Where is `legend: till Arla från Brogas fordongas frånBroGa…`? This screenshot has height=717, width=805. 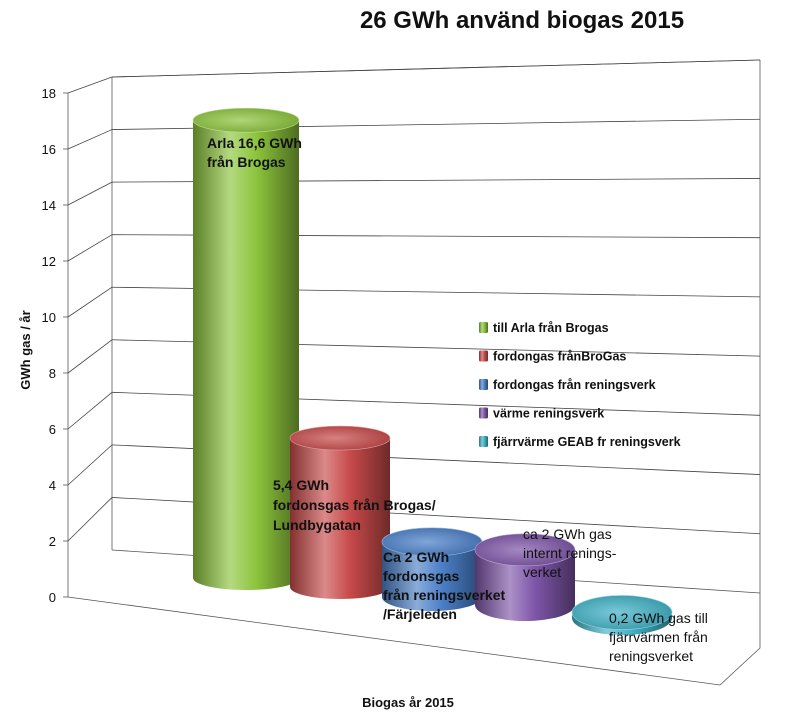 legend: till Arla från Brogas fordongas frånBroGa… is located at coordinates (580, 385).